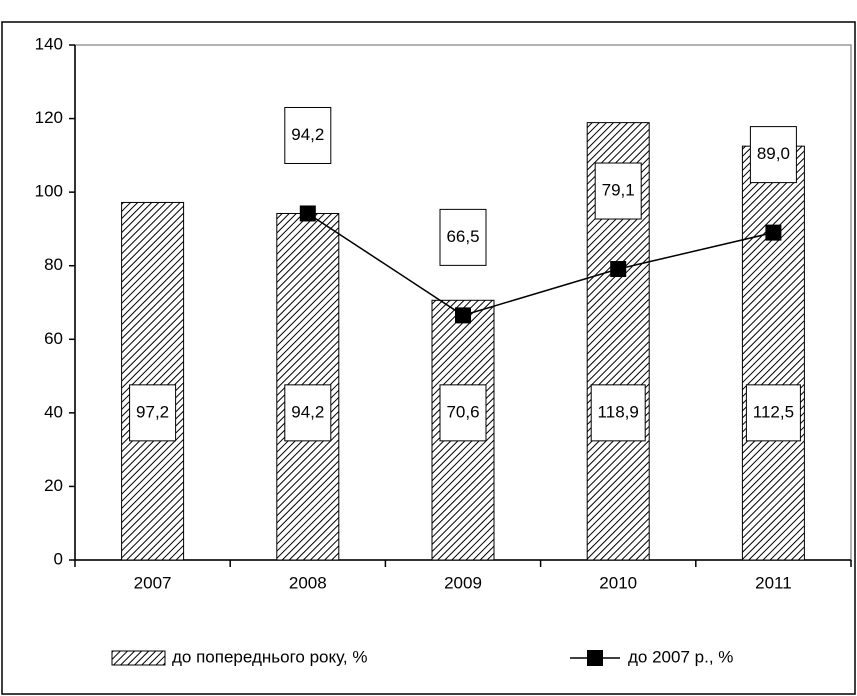  Describe the element at coordinates (53, 411) in the screenshot. I see `y-tick-label: 40` at that location.